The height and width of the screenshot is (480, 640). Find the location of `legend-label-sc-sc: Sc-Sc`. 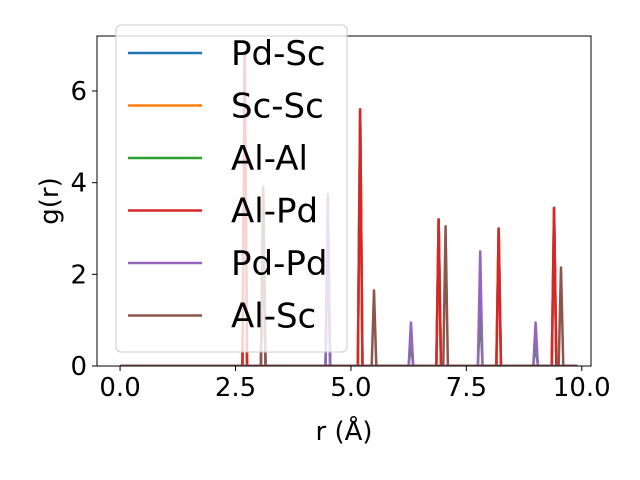

legend-label-sc-sc: Sc-Sc is located at coordinates (277, 107).